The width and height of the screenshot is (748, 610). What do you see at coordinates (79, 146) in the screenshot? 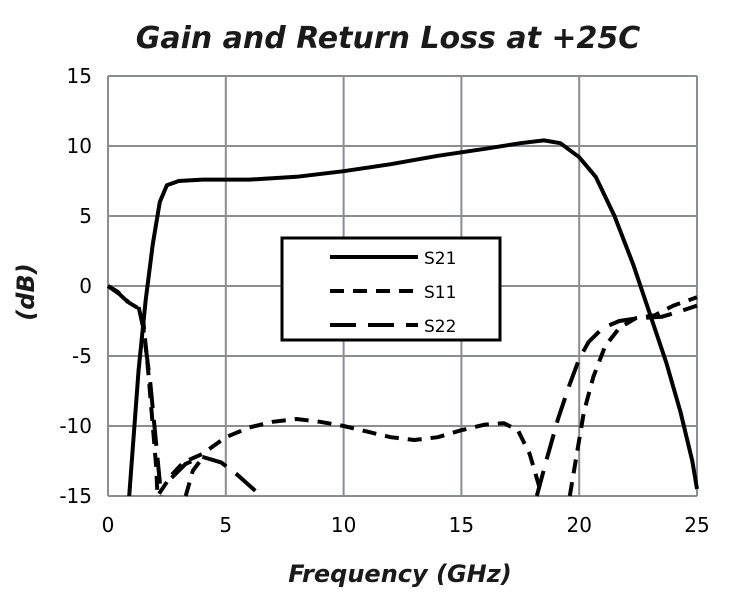
I see `y-tick-label: 10` at bounding box center [79, 146].